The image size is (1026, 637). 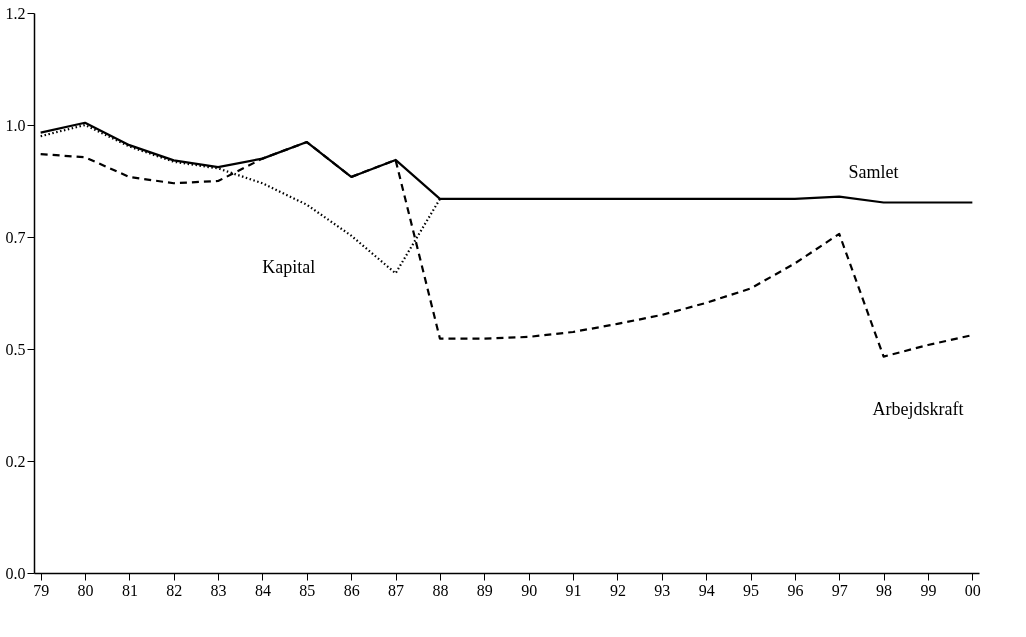 What do you see at coordinates (289, 266) in the screenshot?
I see `text: Kapital` at bounding box center [289, 266].